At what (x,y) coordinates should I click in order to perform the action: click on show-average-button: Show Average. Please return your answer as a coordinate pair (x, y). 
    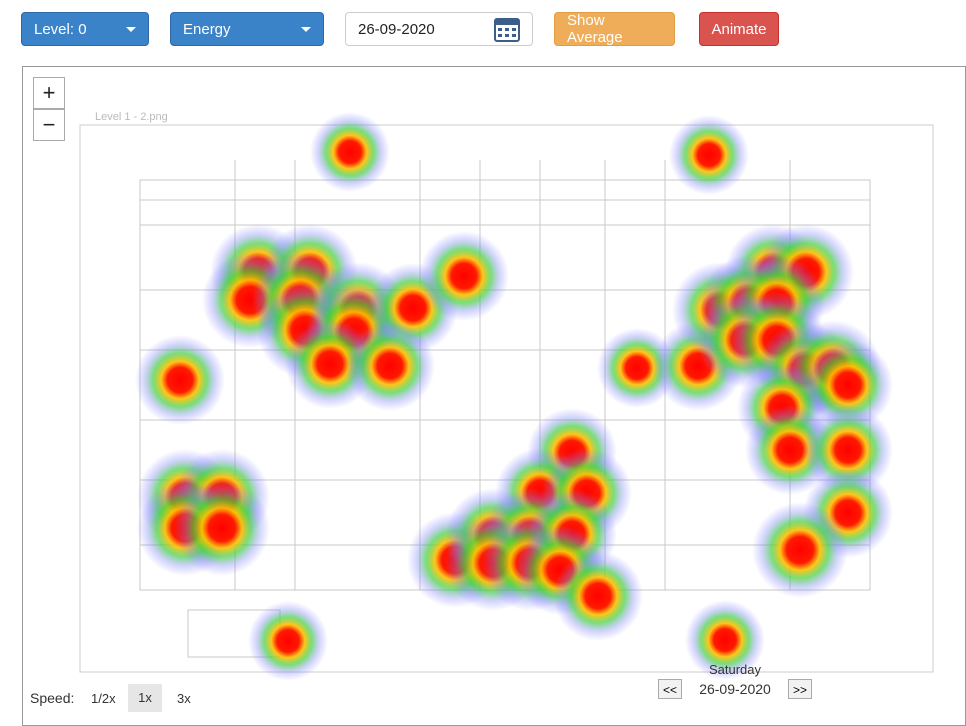
    Looking at the image, I should click on (614, 29).